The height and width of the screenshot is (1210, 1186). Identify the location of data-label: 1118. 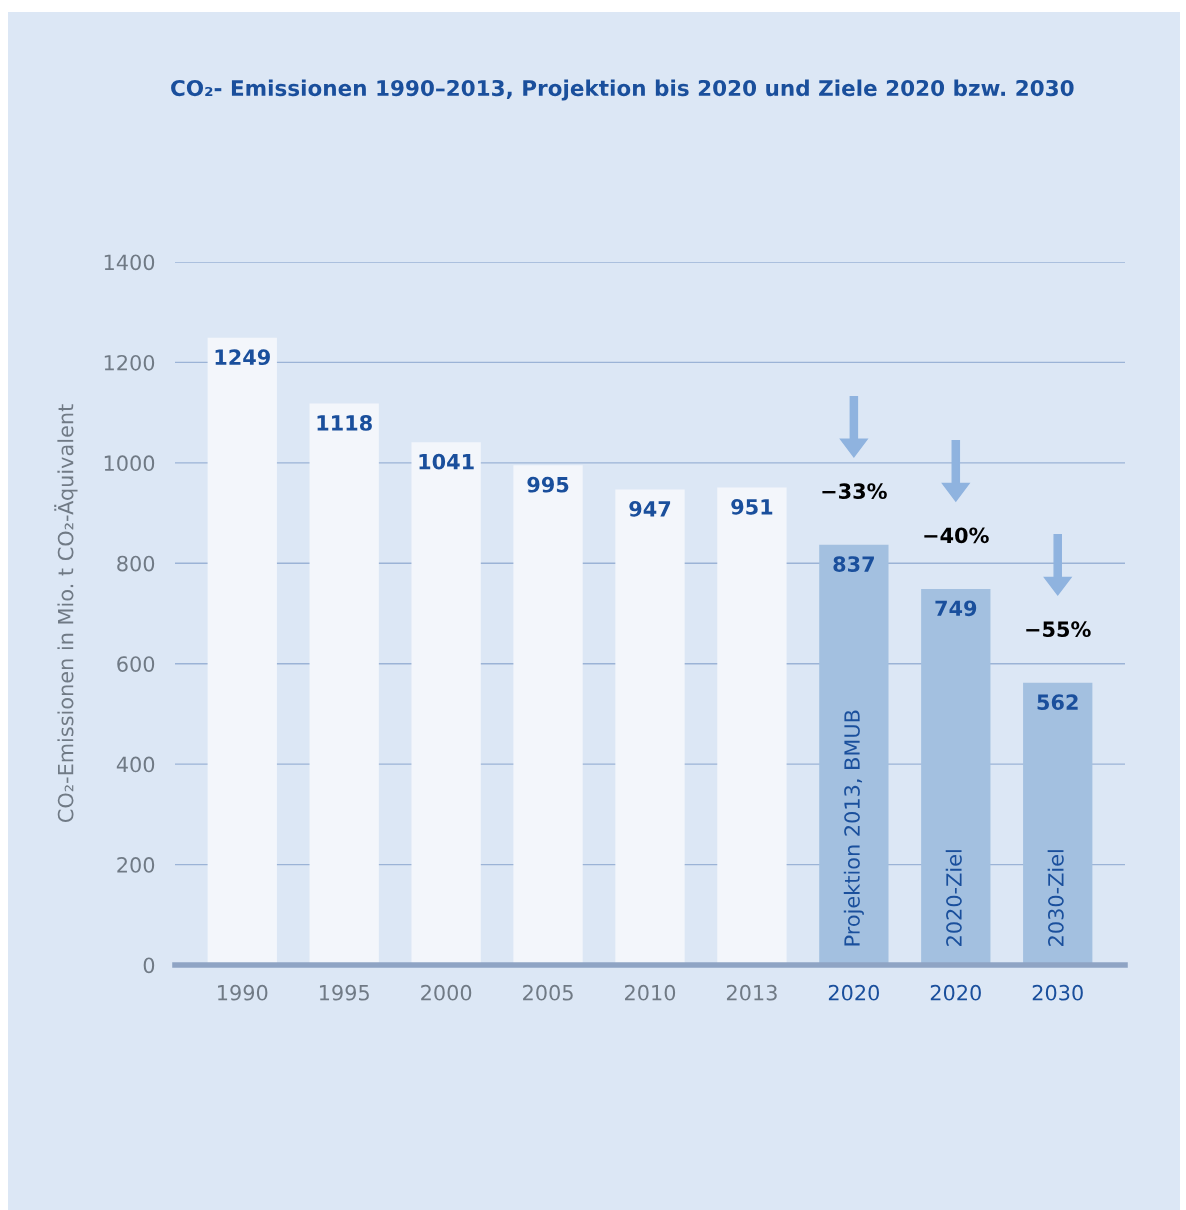
(344, 423).